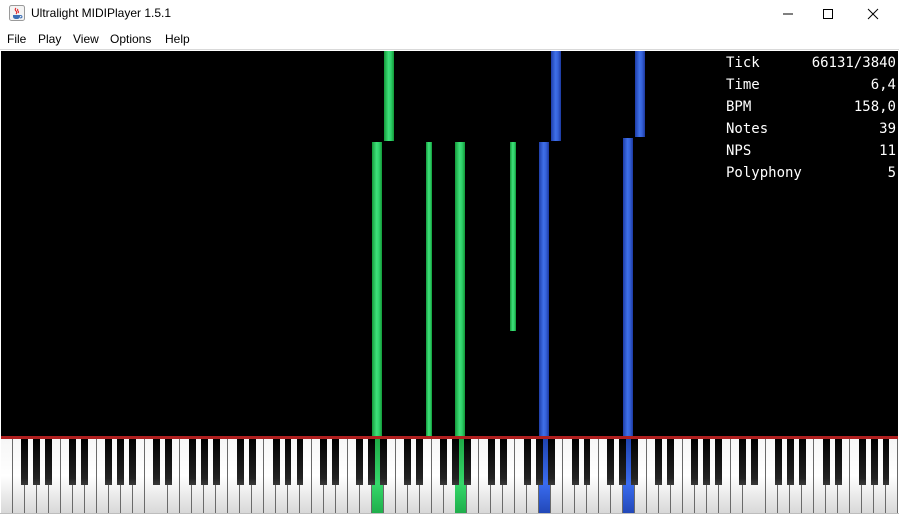 The image size is (899, 514). I want to click on stat-bpm: BPM 158,0, so click(811, 108).